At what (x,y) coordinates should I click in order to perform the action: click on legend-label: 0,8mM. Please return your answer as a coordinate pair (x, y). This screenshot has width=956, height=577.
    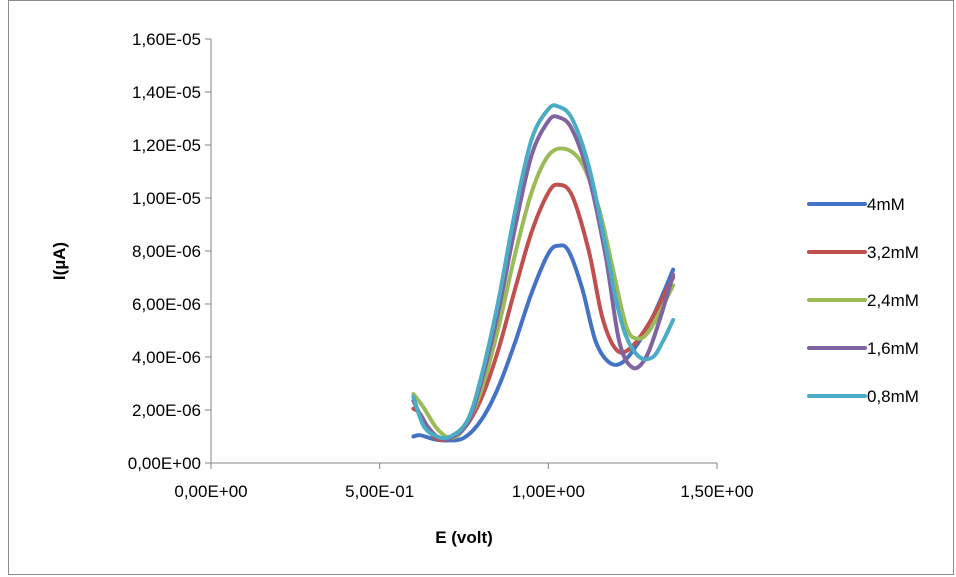
    Looking at the image, I should click on (893, 396).